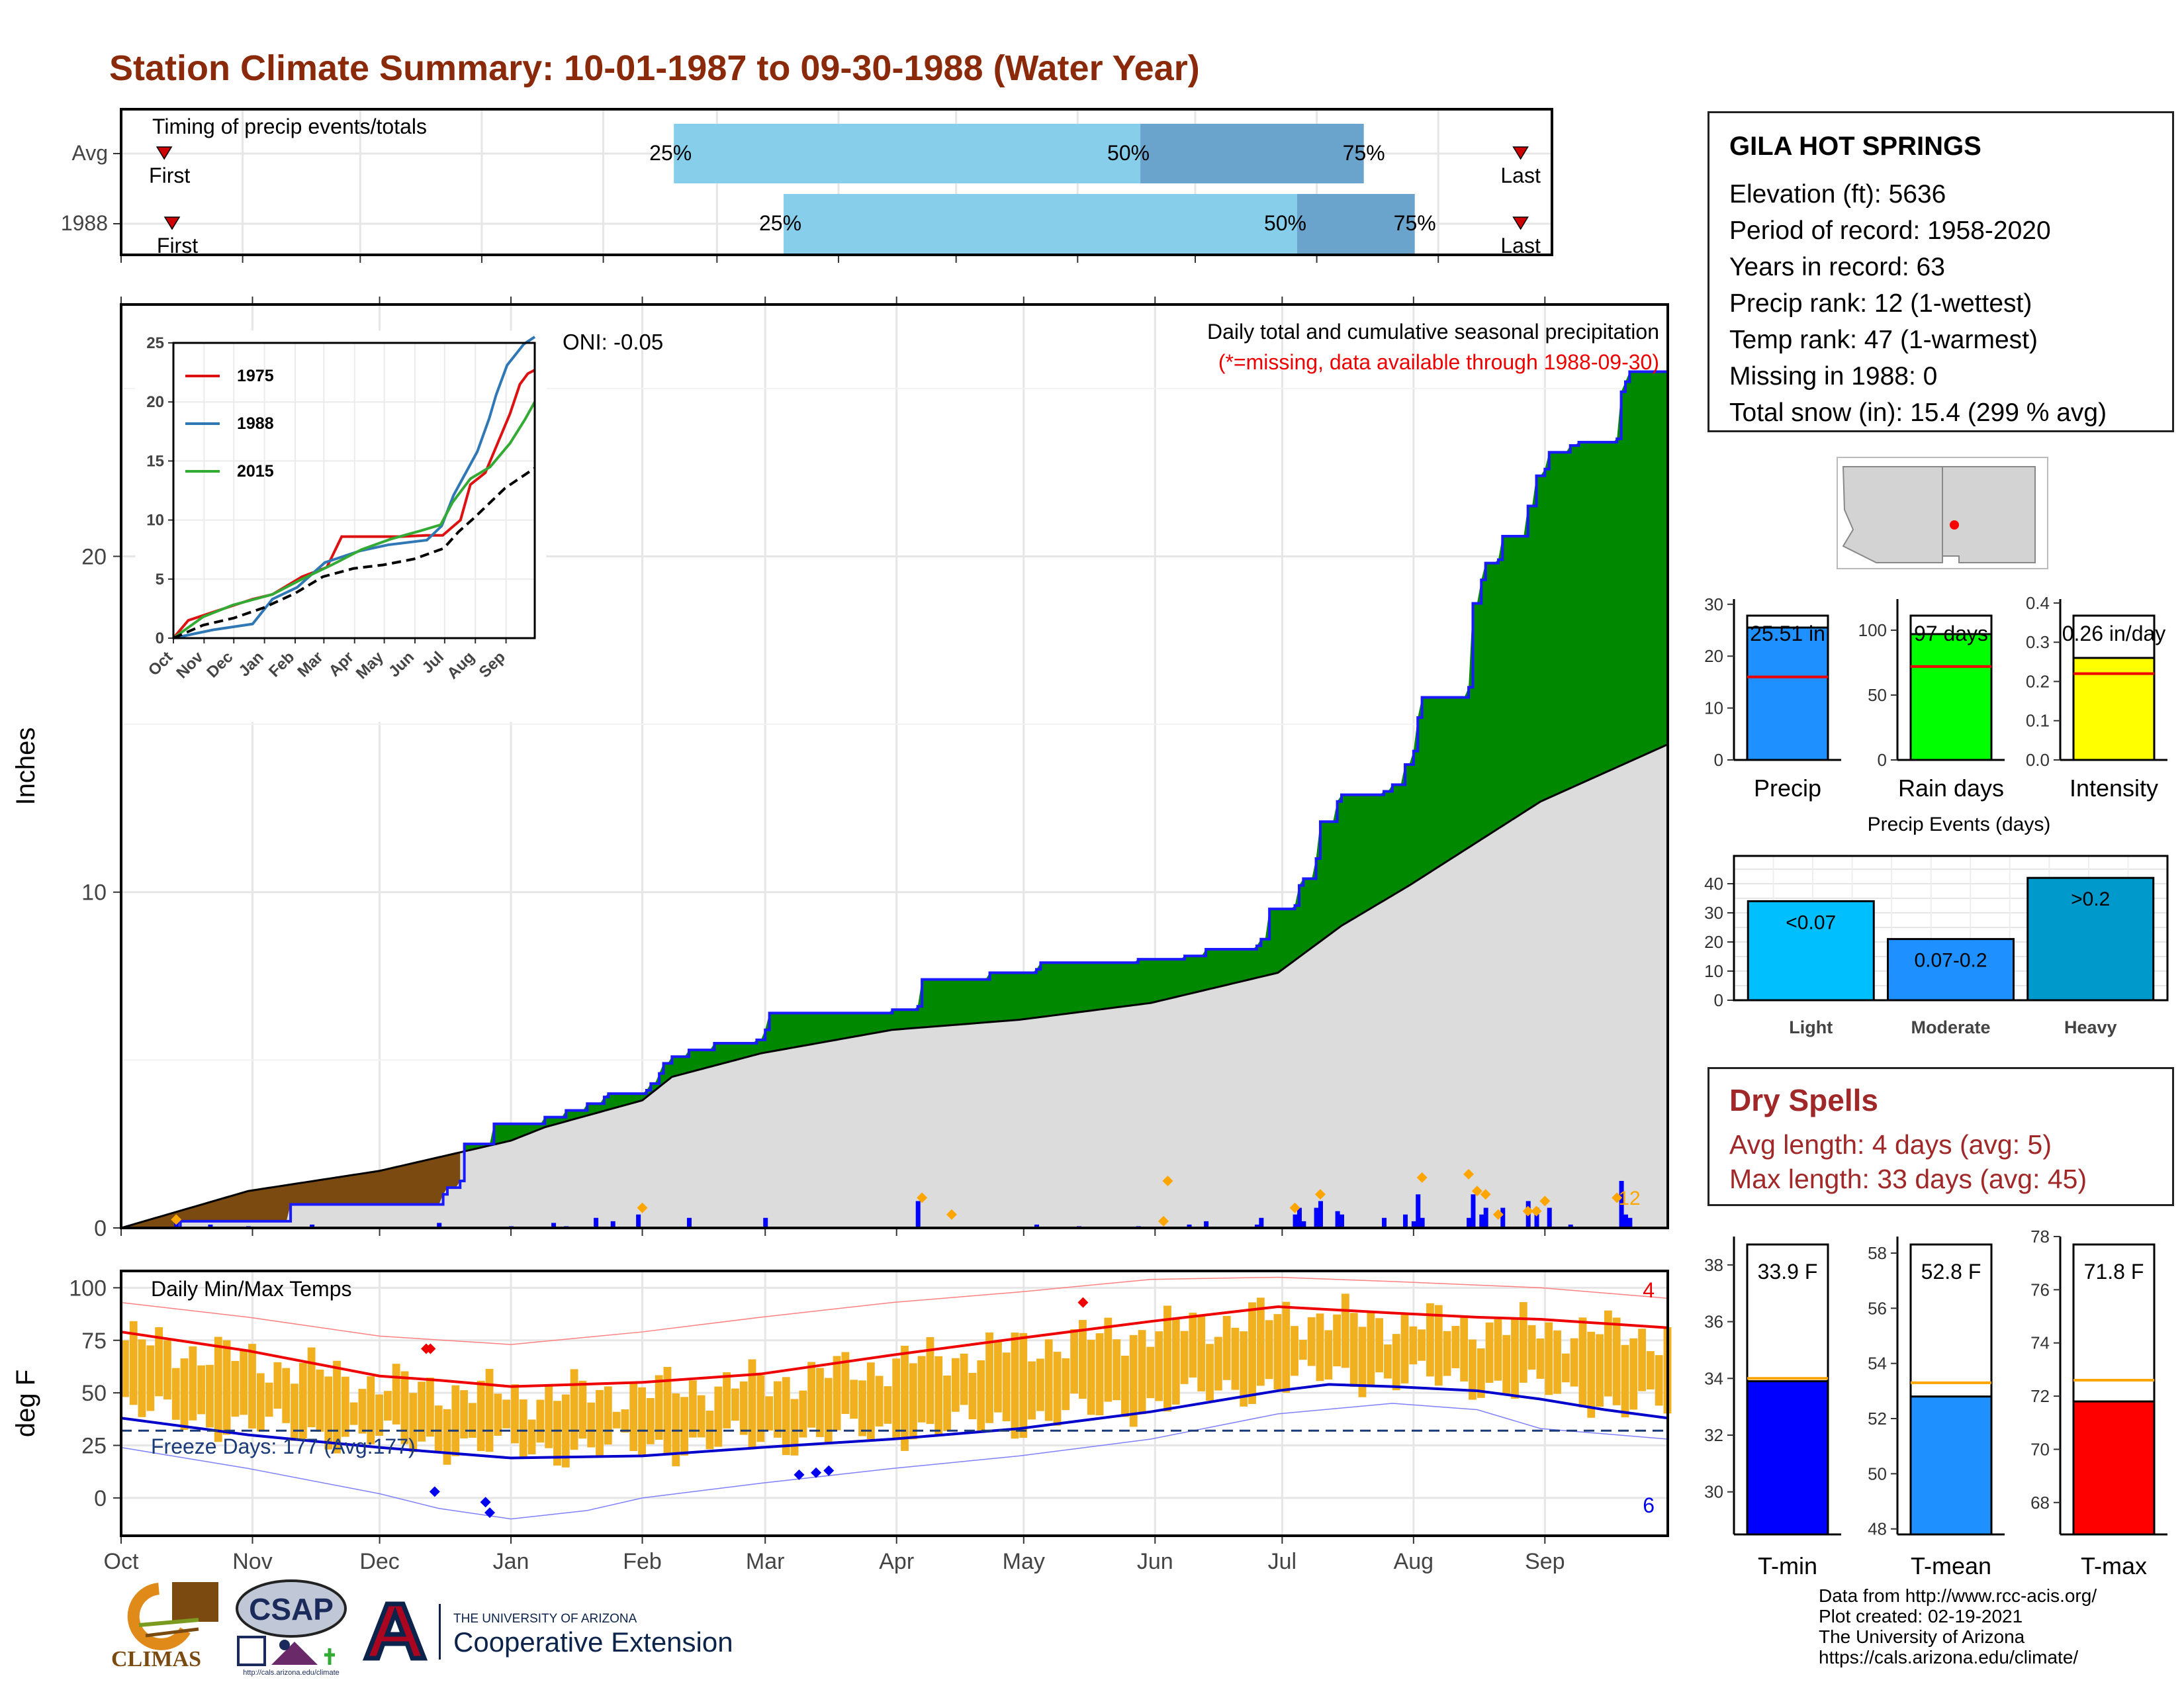 Image resolution: width=2184 pixels, height=1688 pixels. What do you see at coordinates (1891, 1144) in the screenshot?
I see `dry-spells-avg: Avg length: 4 days (avg: 5)` at bounding box center [1891, 1144].